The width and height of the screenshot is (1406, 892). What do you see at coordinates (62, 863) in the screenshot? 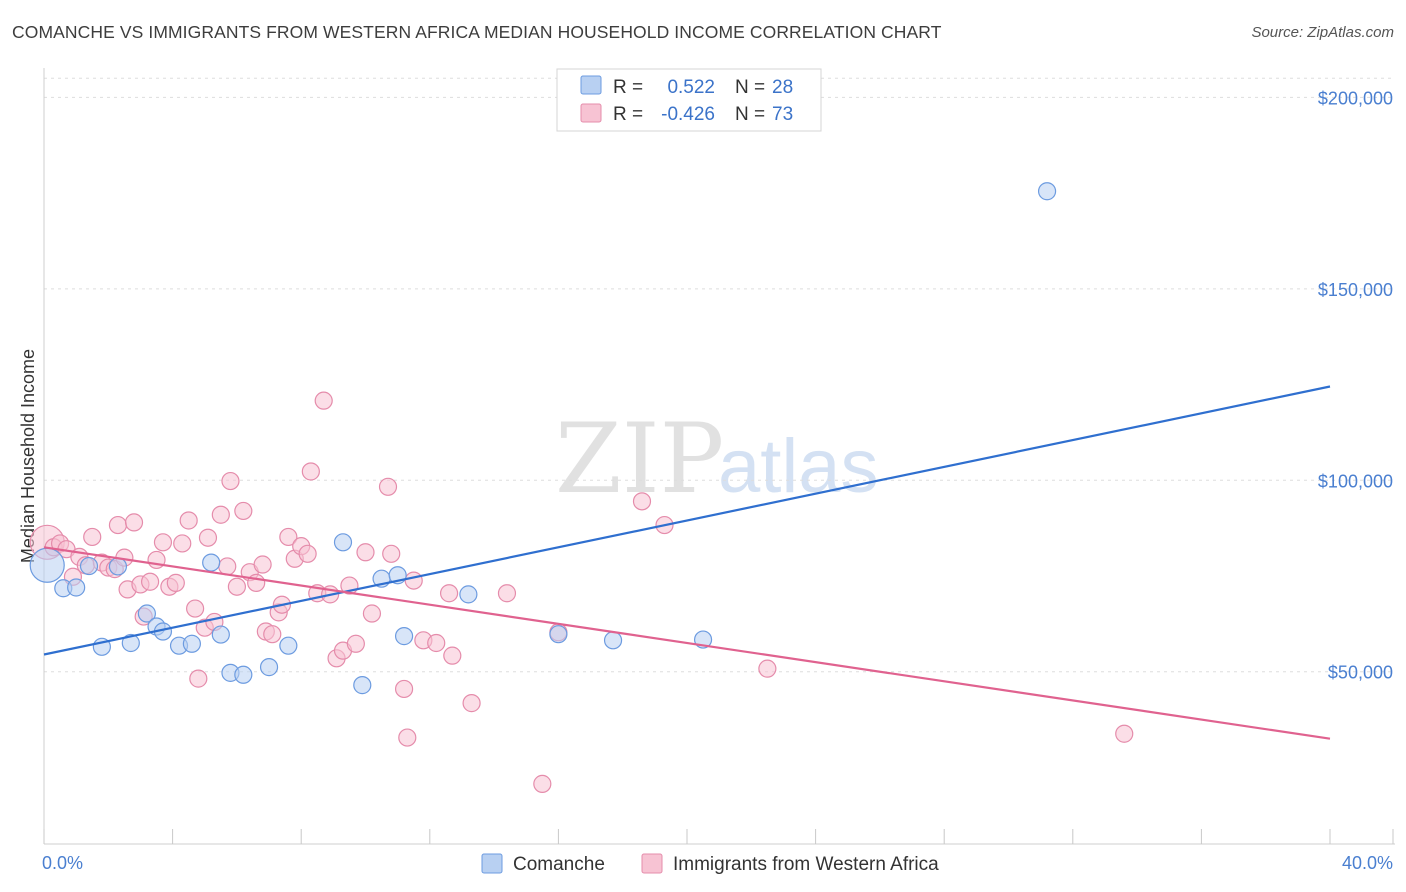
I see `x-tick-label-min: 0.0%` at bounding box center [62, 863].